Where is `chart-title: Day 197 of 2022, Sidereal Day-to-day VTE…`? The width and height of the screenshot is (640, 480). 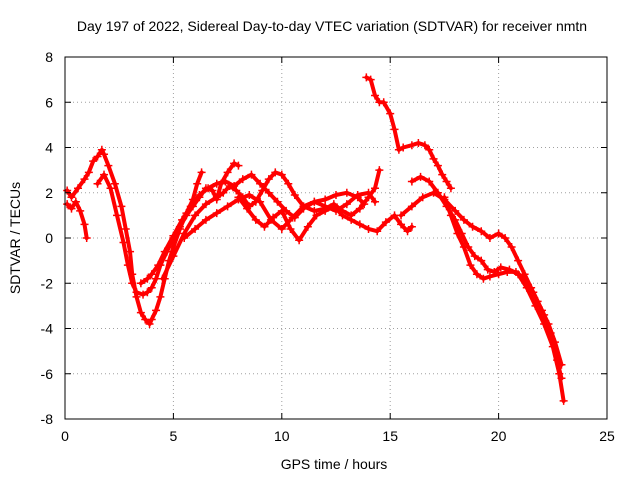
chart-title: Day 197 of 2022, Sidereal Day-to-day VTE… is located at coordinates (332, 26).